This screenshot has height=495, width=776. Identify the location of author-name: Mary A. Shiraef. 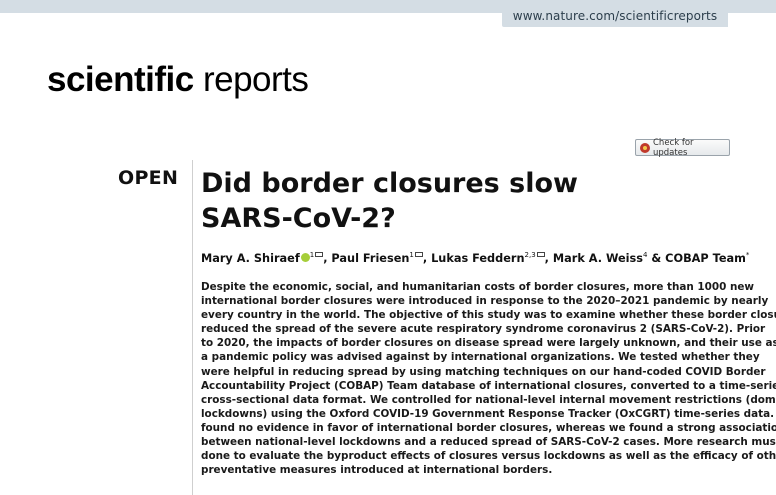
(250, 258).